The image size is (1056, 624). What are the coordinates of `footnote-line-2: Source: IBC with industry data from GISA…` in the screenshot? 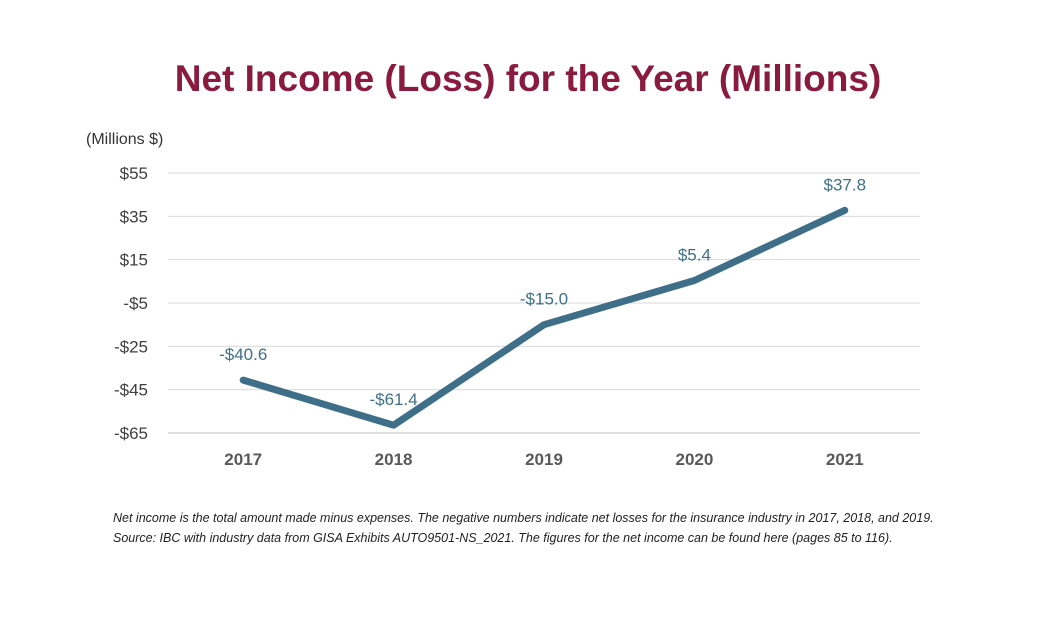 It's located at (503, 538).